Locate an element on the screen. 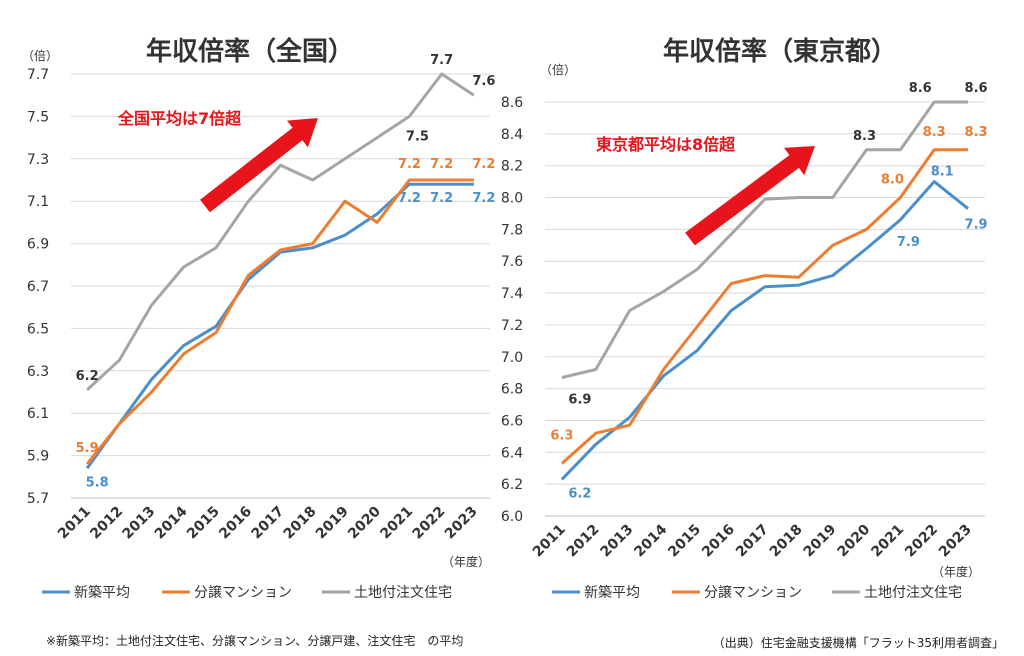 Image resolution: width=1024 pixels, height=656 pixels. y-tick-label: 6.3 is located at coordinates (38, 372).